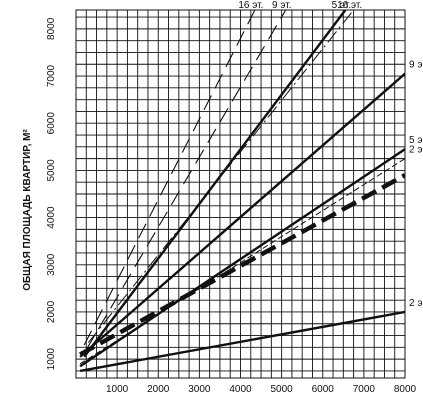 The image size is (423, 406). What do you see at coordinates (199, 389) in the screenshot?
I see `x-tick-label: 3000` at bounding box center [199, 389].